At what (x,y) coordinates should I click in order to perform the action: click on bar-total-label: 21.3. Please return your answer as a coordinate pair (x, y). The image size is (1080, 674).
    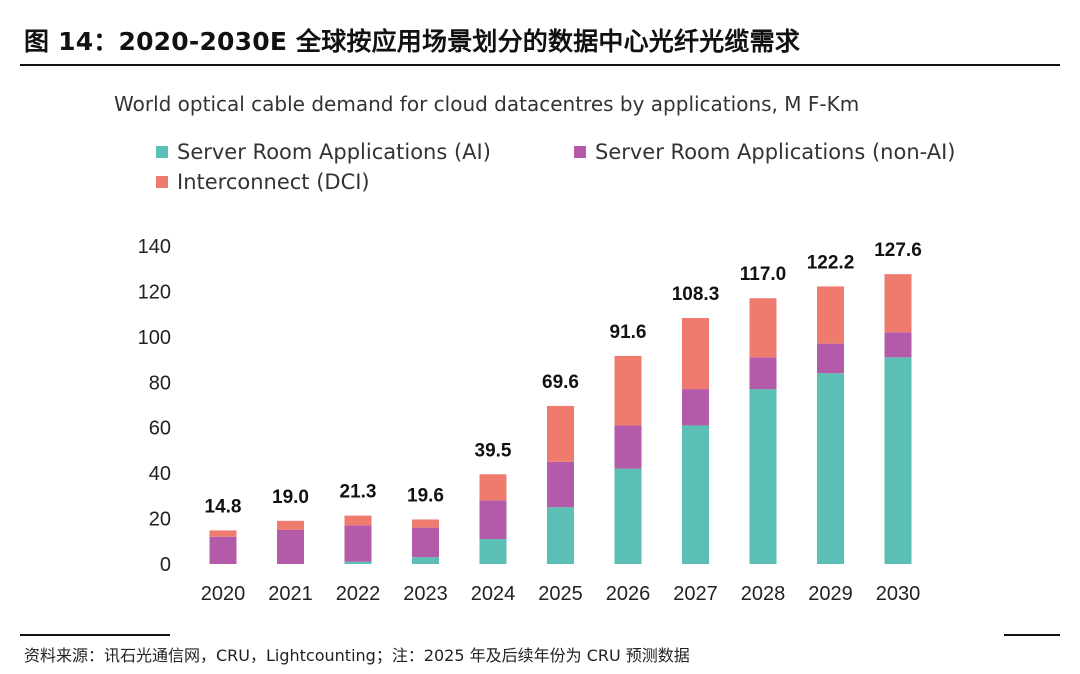
    Looking at the image, I should click on (358, 492).